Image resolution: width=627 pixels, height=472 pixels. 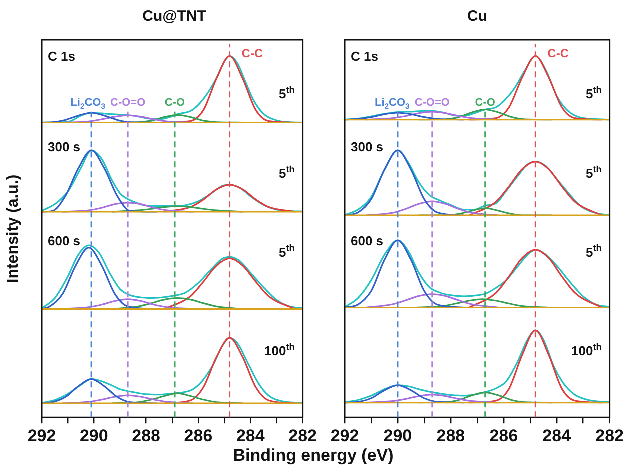 What do you see at coordinates (477, 16) in the screenshot?
I see `chart-title: Cu` at bounding box center [477, 16].